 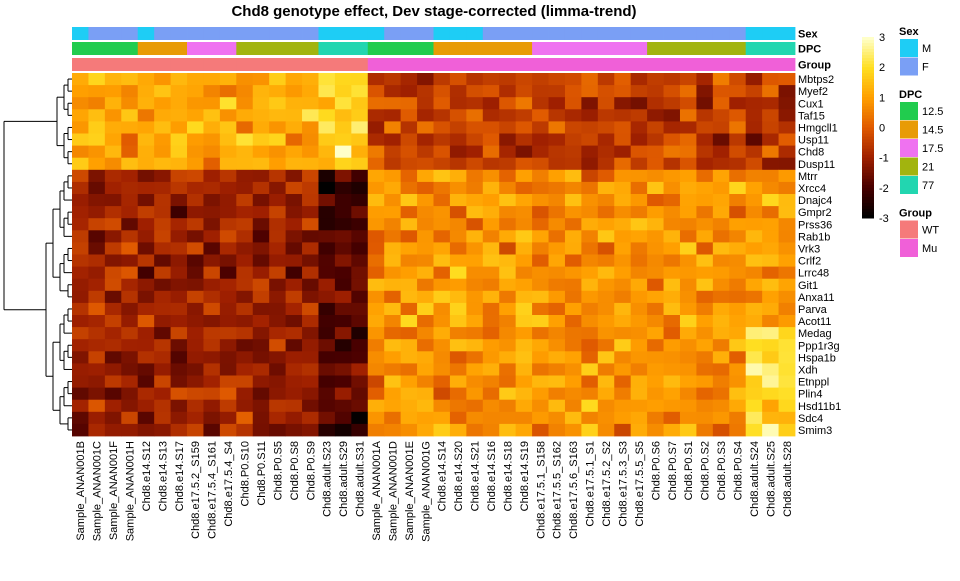 I want to click on color-key-tick: 1, so click(x=882, y=98).